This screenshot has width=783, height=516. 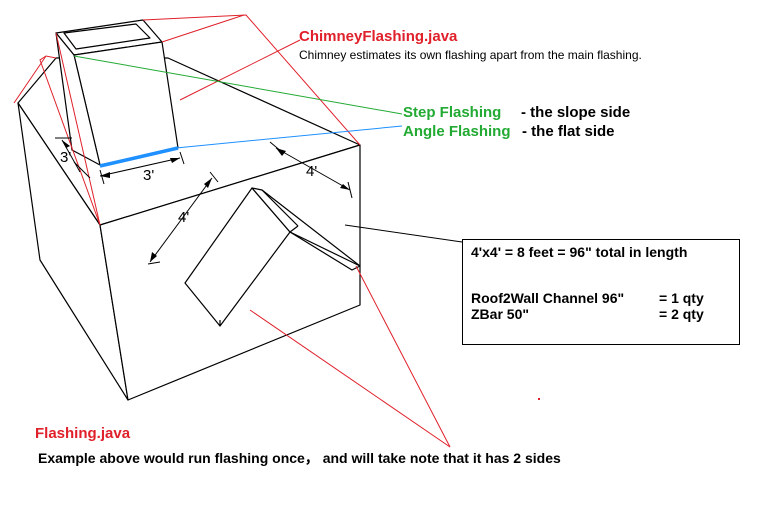 I want to click on dimension-arrows, so click(x=206, y=201).